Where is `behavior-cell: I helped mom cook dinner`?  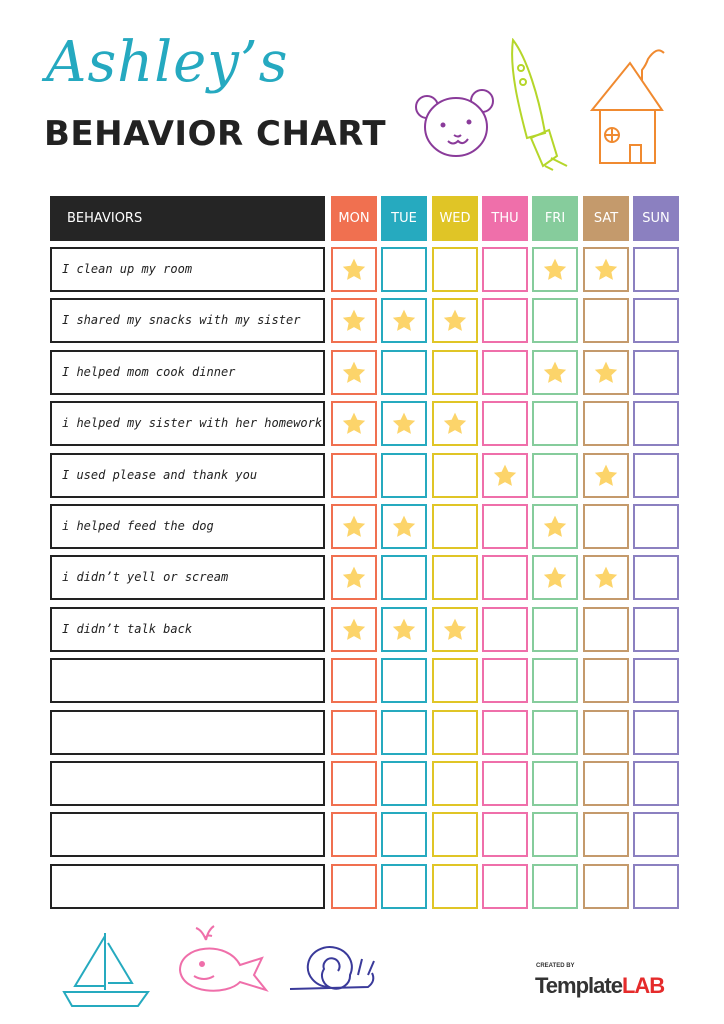 behavior-cell: I helped mom cook dinner is located at coordinates (187, 372).